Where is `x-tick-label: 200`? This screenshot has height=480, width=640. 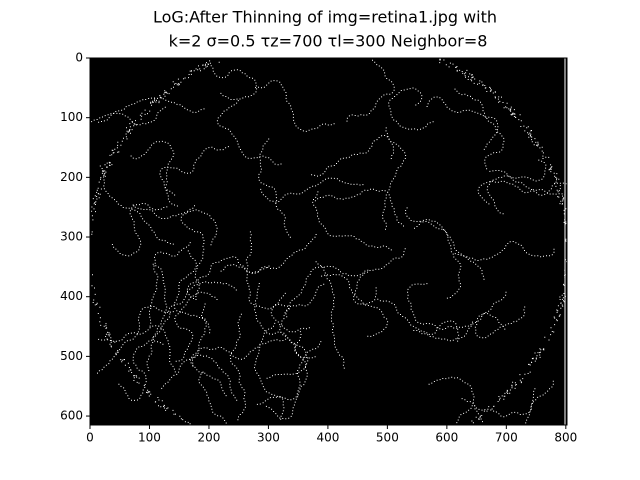
x-tick-label: 200 is located at coordinates (208, 438).